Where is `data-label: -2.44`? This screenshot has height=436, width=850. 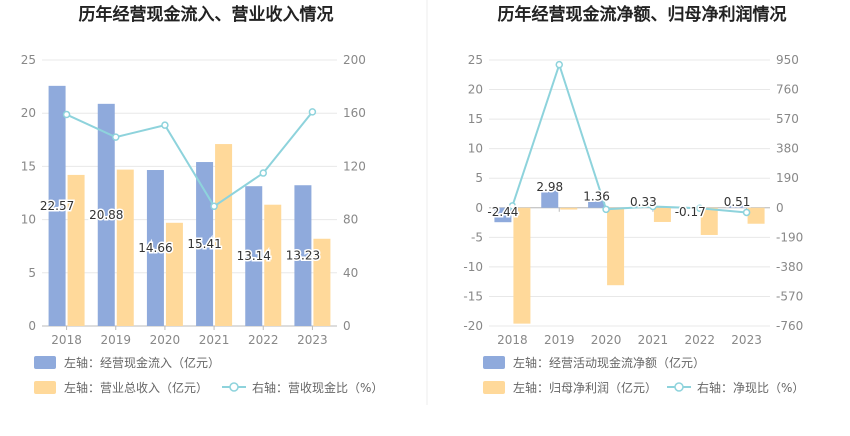
data-label: -2.44 is located at coordinates (502, 212).